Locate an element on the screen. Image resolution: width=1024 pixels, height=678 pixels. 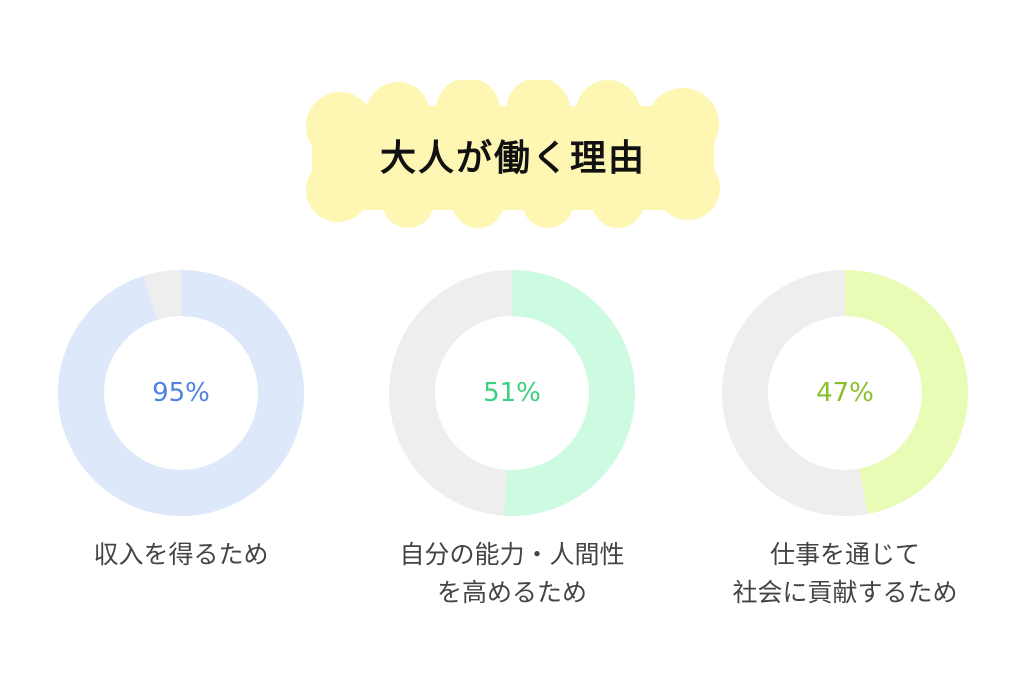
donut-chart-growth: 51% is located at coordinates (512, 393).